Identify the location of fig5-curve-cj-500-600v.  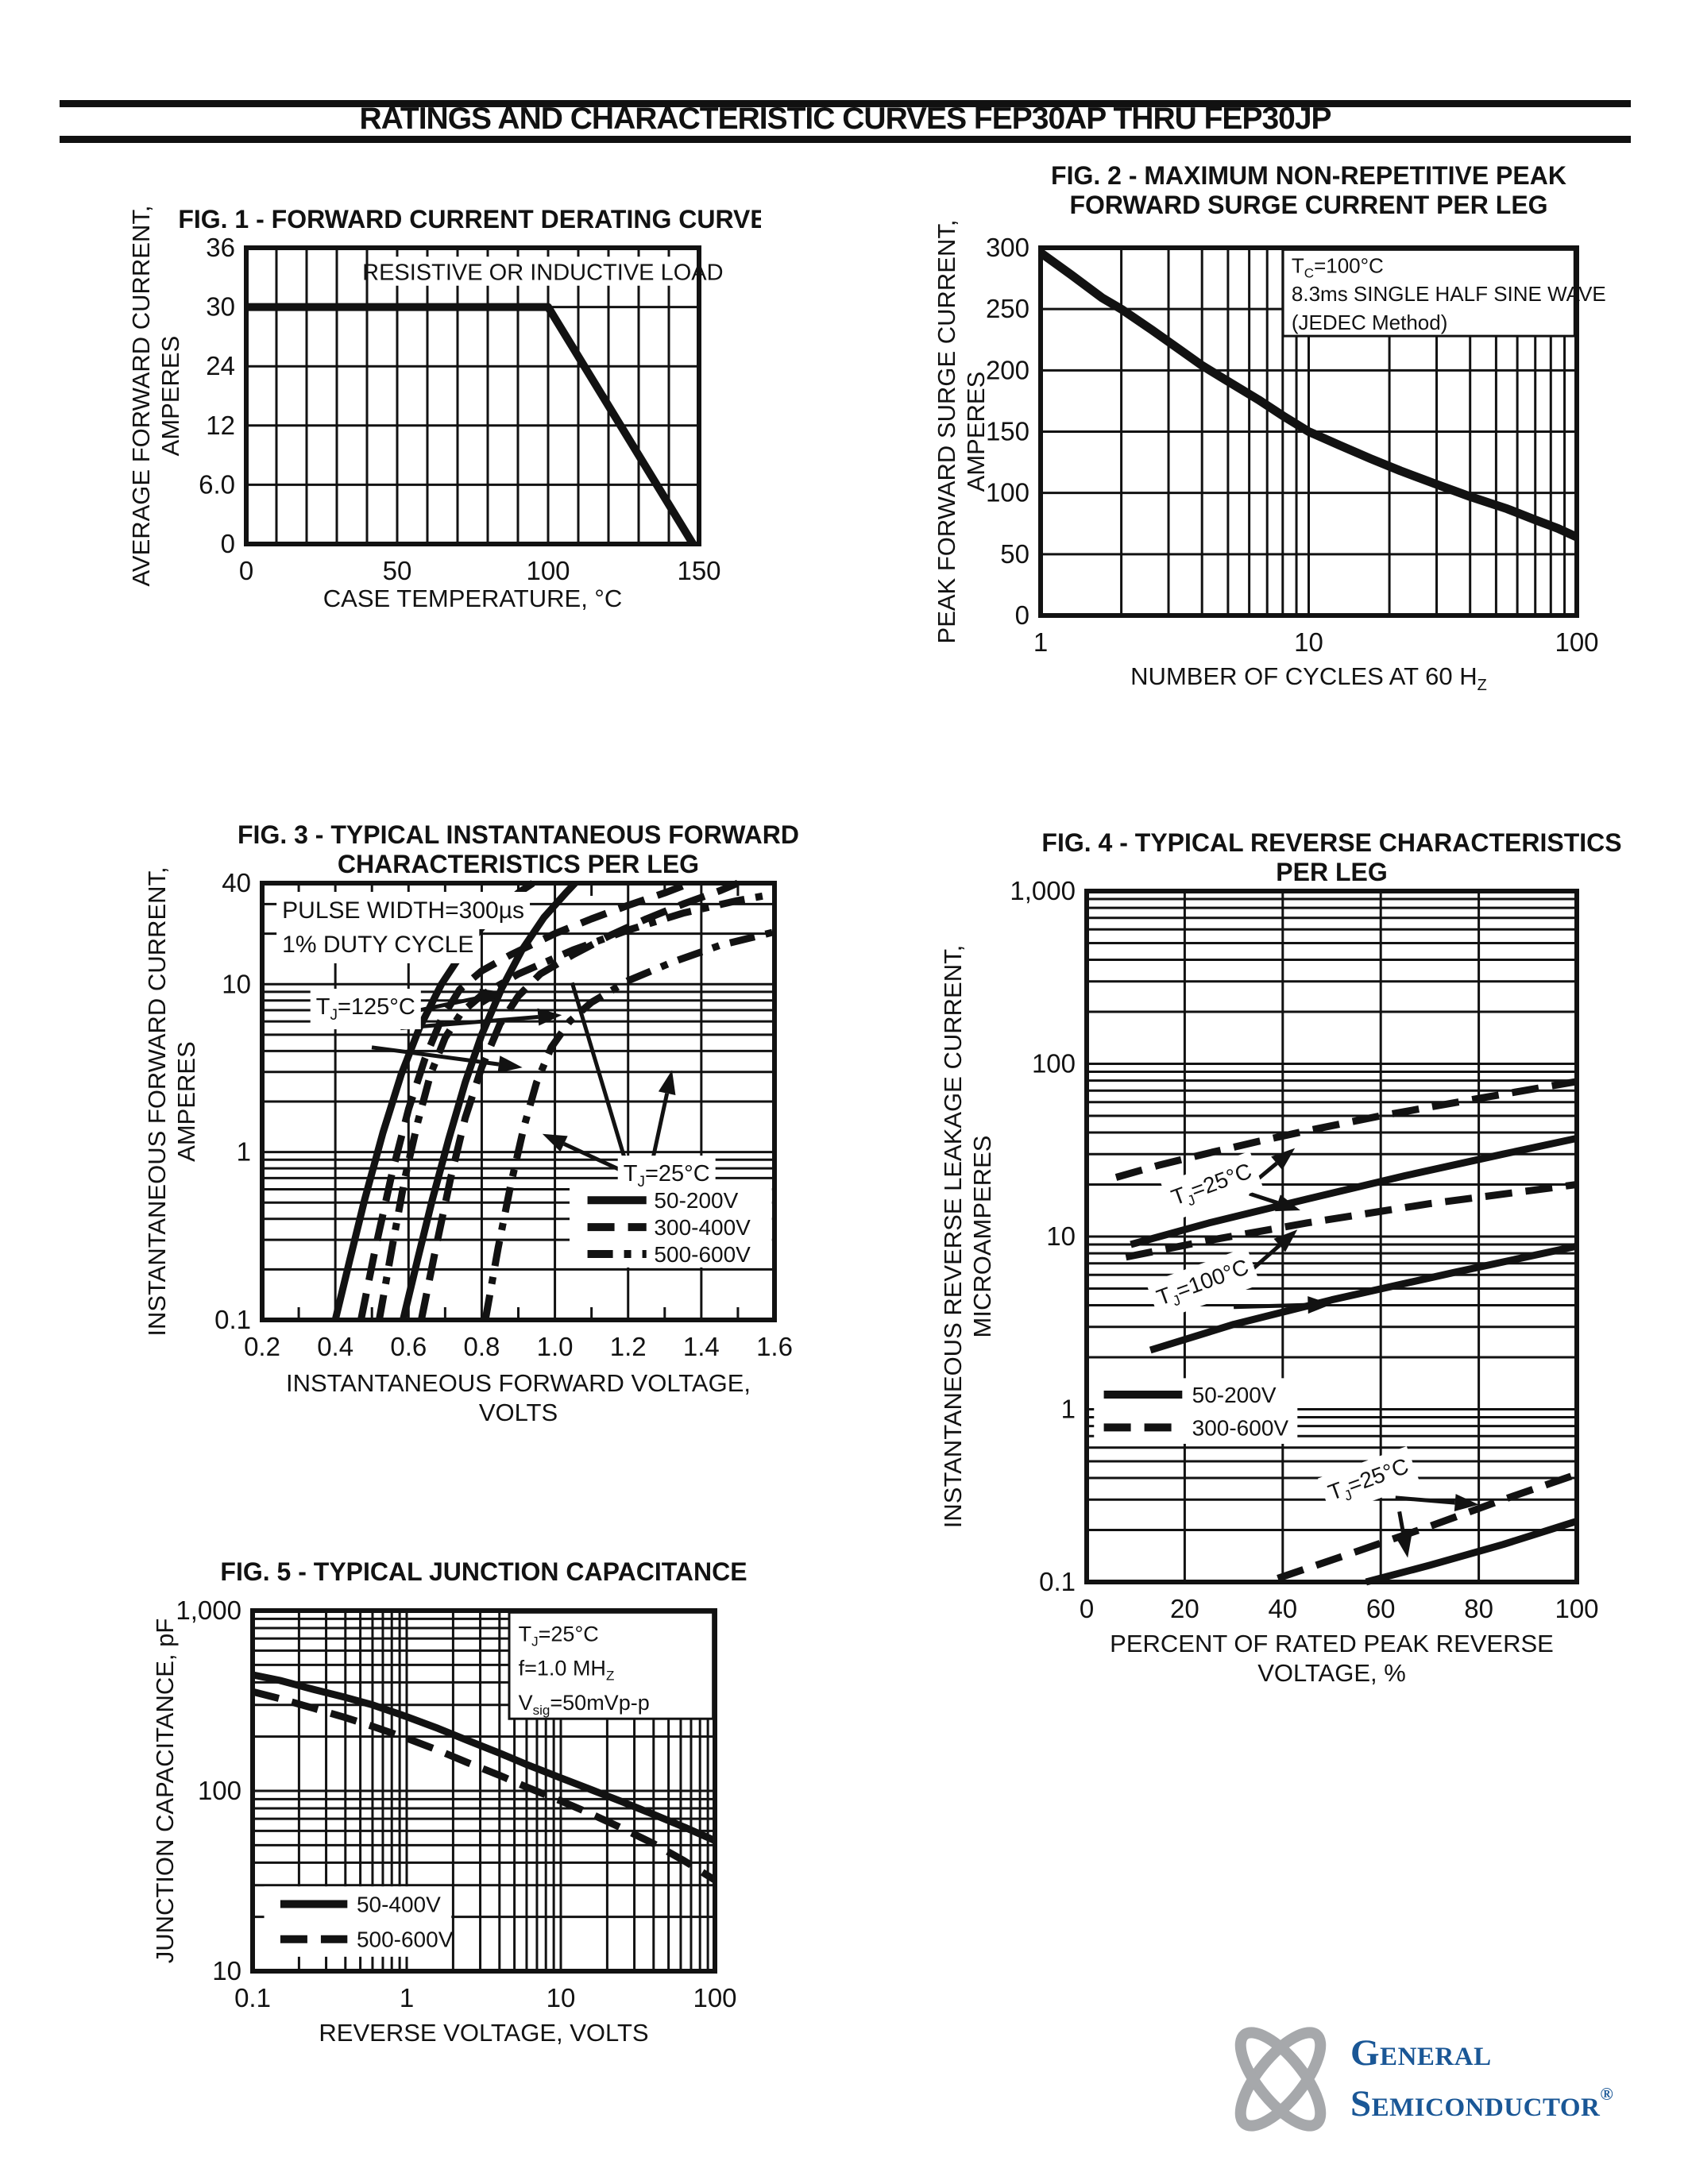
(484, 1786).